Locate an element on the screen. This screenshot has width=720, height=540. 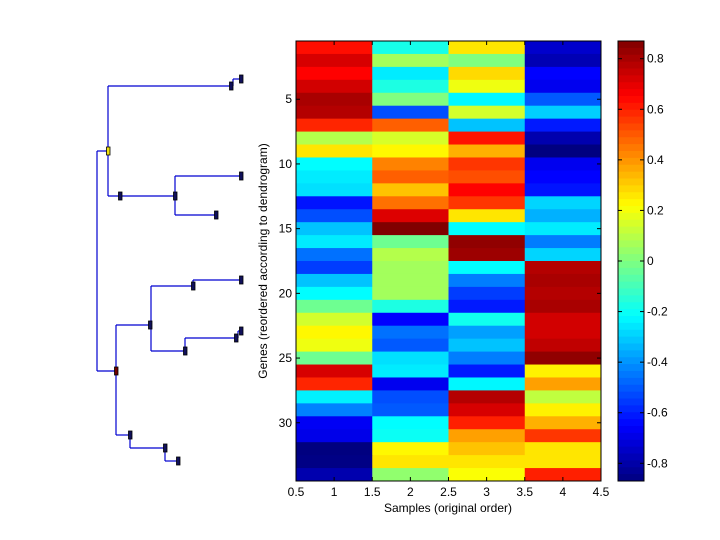
colorbar-tick-label: -0.4 is located at coordinates (657, 362).